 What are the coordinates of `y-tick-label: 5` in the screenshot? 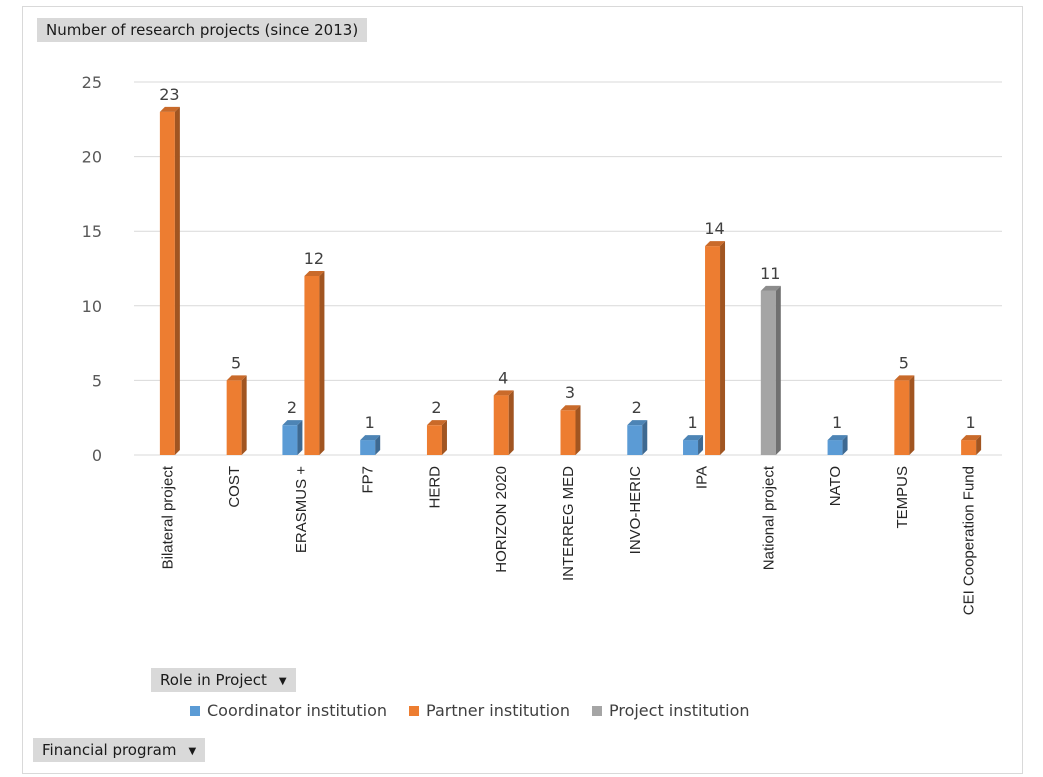 It's located at (97, 380).